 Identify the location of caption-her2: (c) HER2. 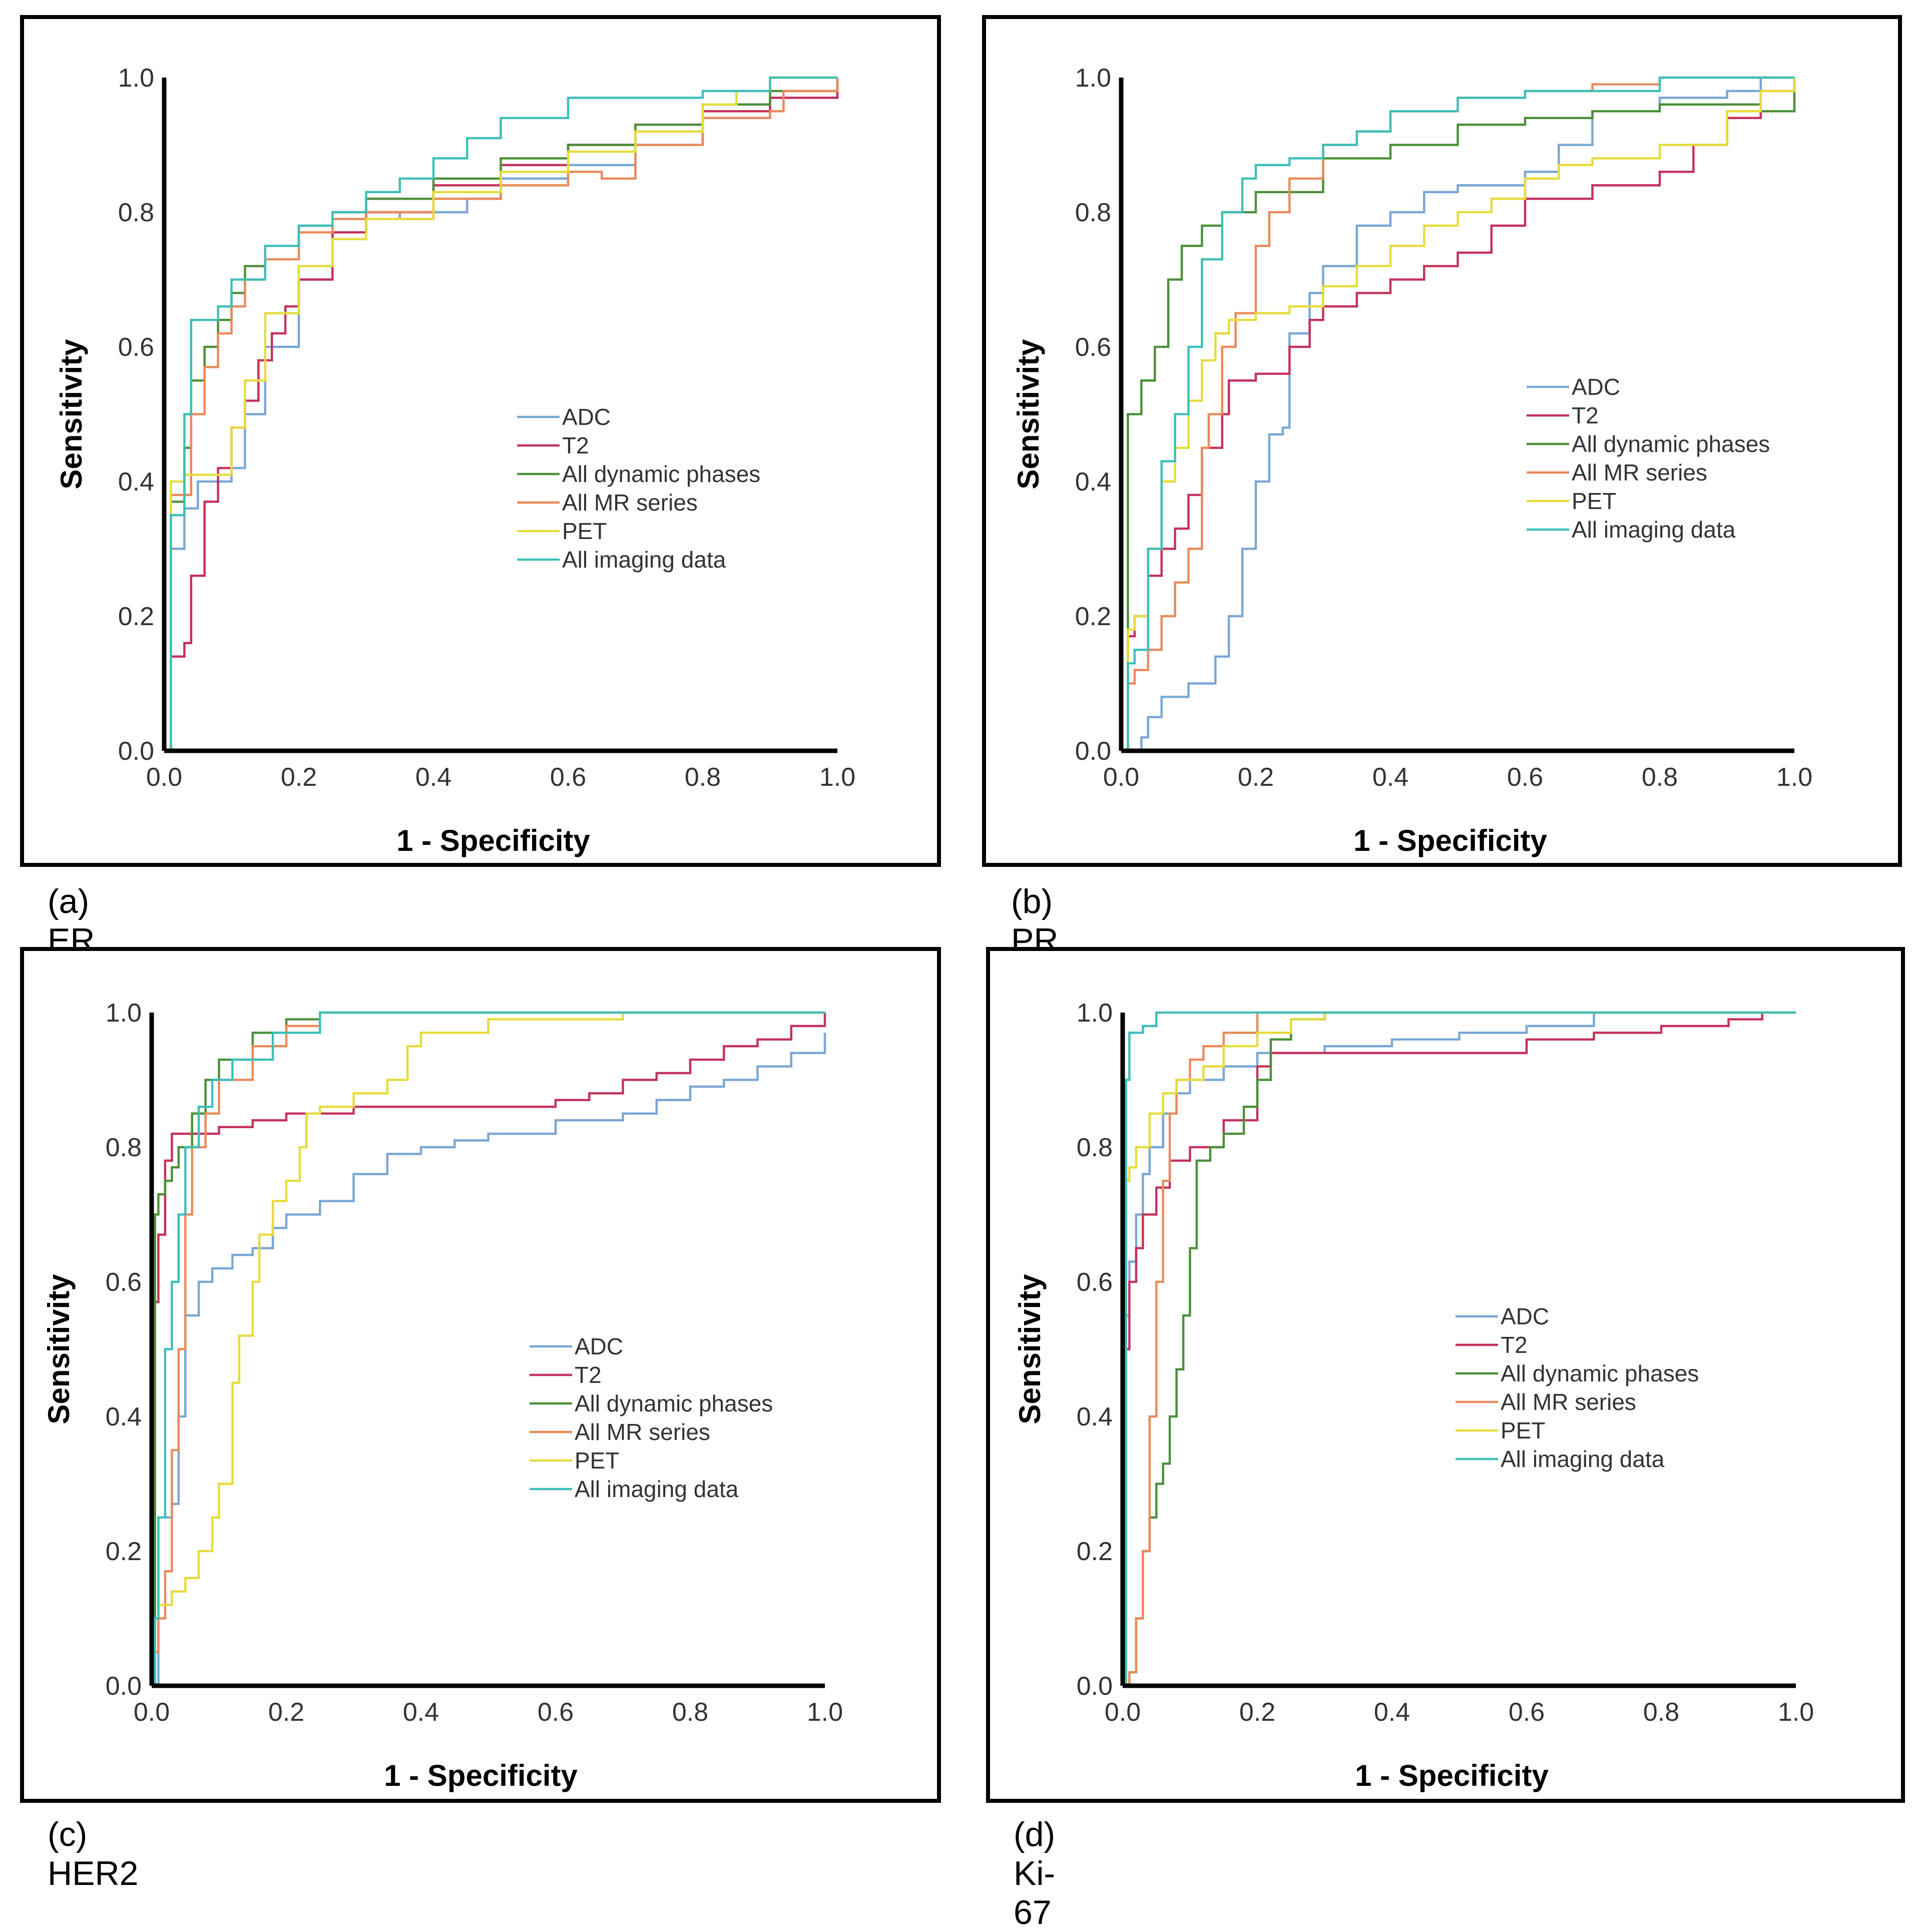
(93, 1853).